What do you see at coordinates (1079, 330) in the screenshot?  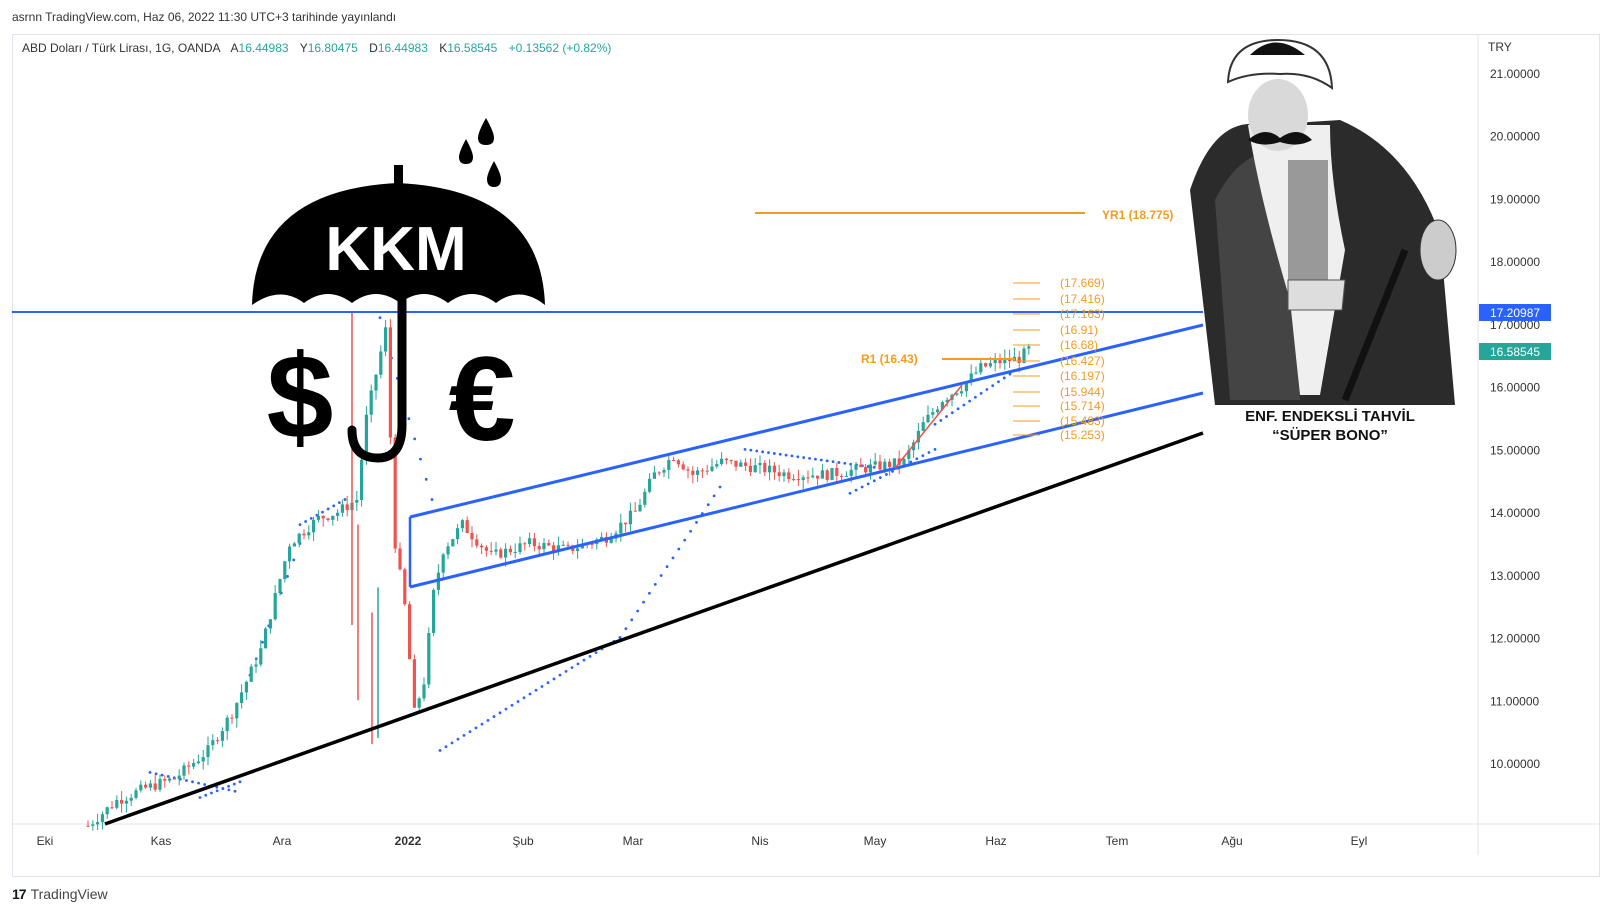 I see `fib-label: (16.91)` at bounding box center [1079, 330].